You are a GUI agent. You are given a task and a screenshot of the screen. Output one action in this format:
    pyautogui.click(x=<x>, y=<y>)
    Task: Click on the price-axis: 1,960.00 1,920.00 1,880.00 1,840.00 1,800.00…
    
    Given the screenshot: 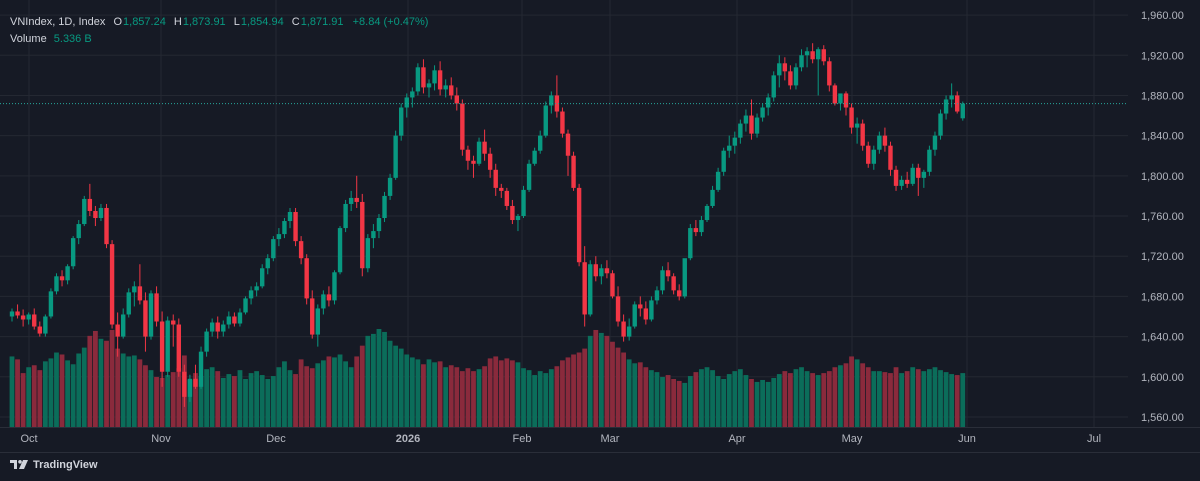 What is the action you would take?
    pyautogui.click(x=1164, y=213)
    